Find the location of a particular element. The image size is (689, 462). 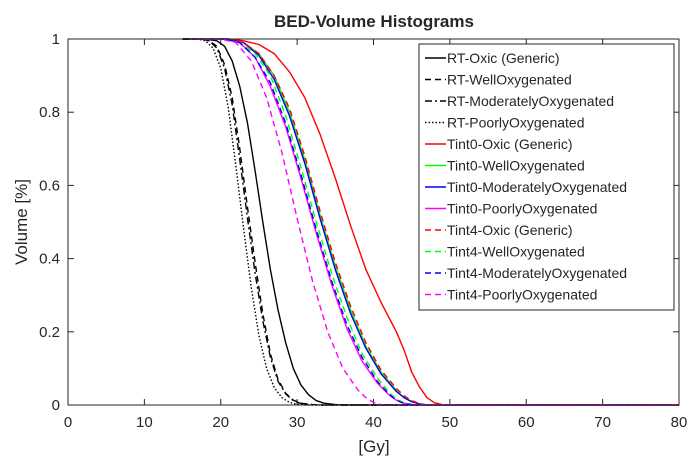

y-axis-label: Volume [%] is located at coordinates (21, 222).